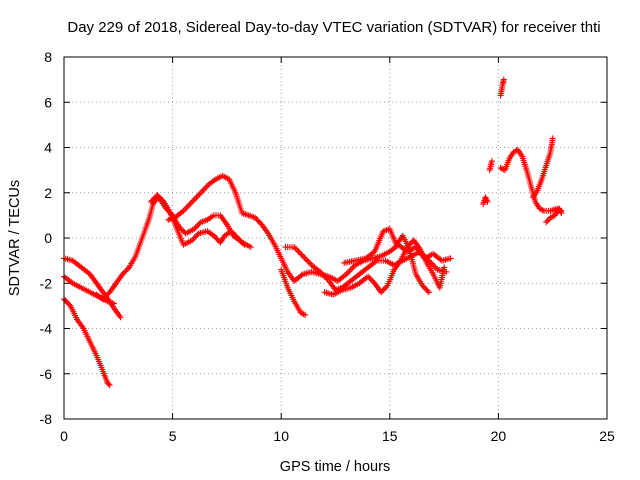  I want to click on x-tick-label: 25, so click(607, 436).